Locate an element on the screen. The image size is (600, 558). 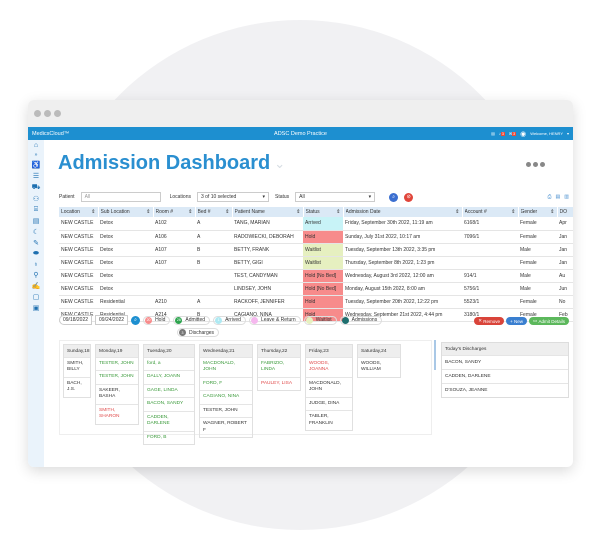
calendar-entry: CAGIANO, NINA is located at coordinates (226, 396).